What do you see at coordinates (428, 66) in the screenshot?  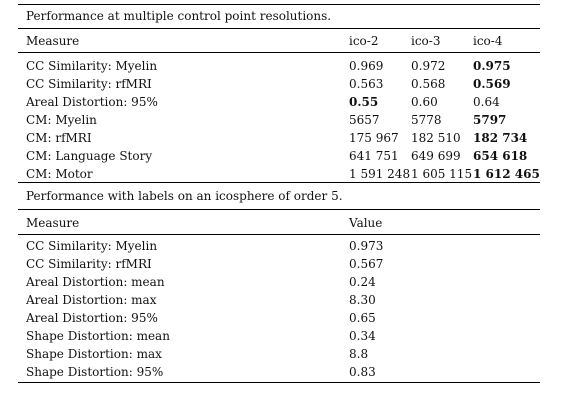 I see `table-cell: 0.972` at bounding box center [428, 66].